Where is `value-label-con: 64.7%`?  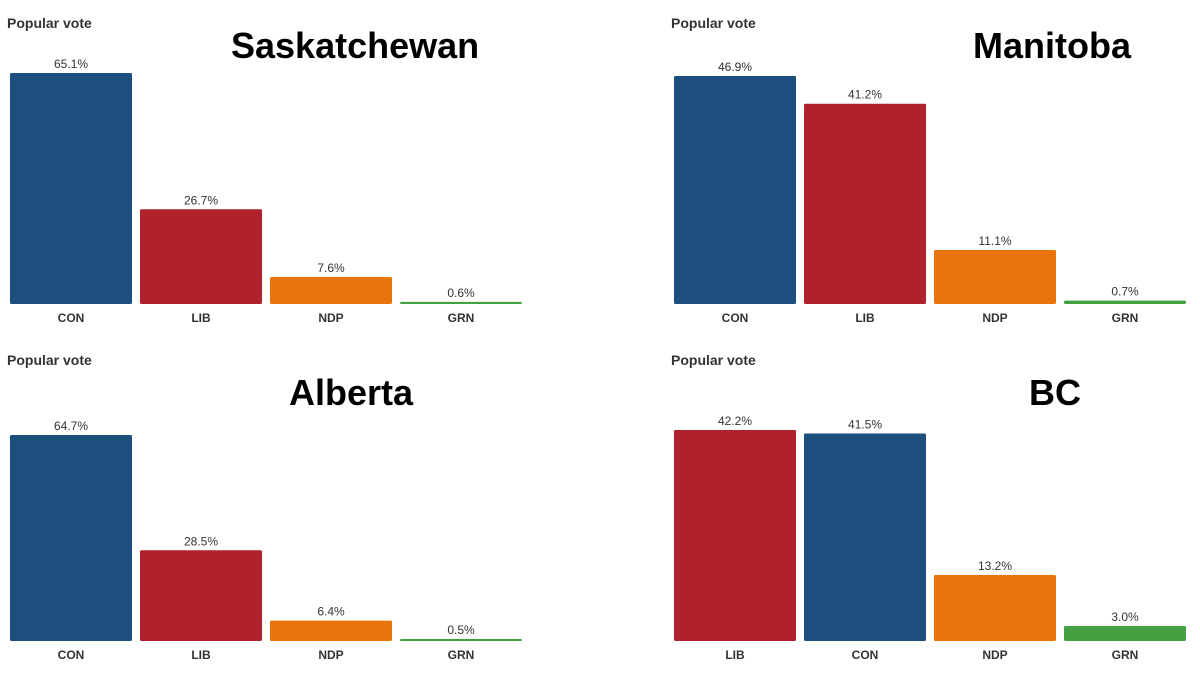 value-label-con: 64.7% is located at coordinates (71, 426).